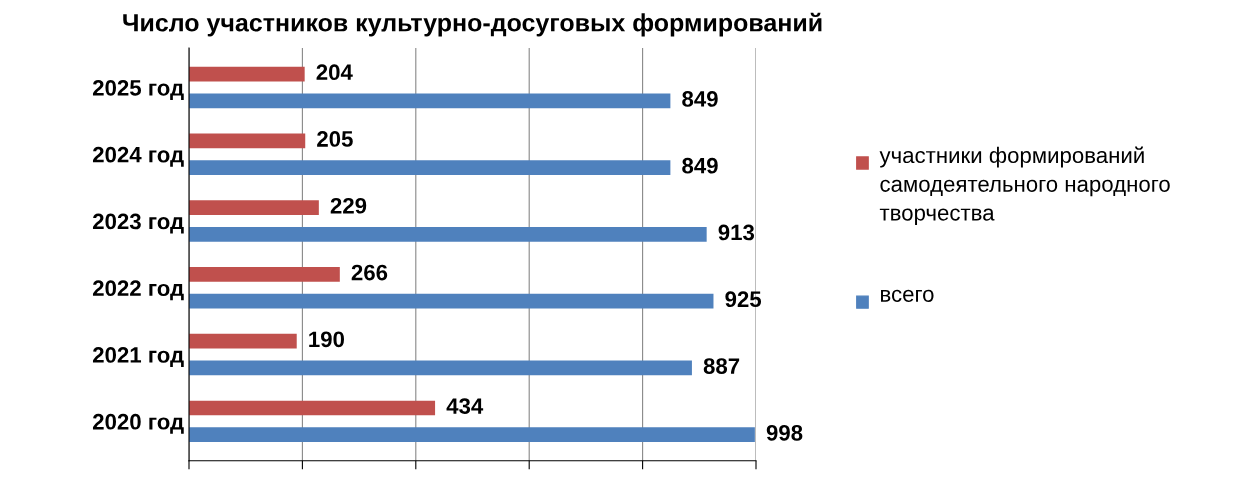  I want to click on y-tick-label: 2021 год, so click(138, 357).